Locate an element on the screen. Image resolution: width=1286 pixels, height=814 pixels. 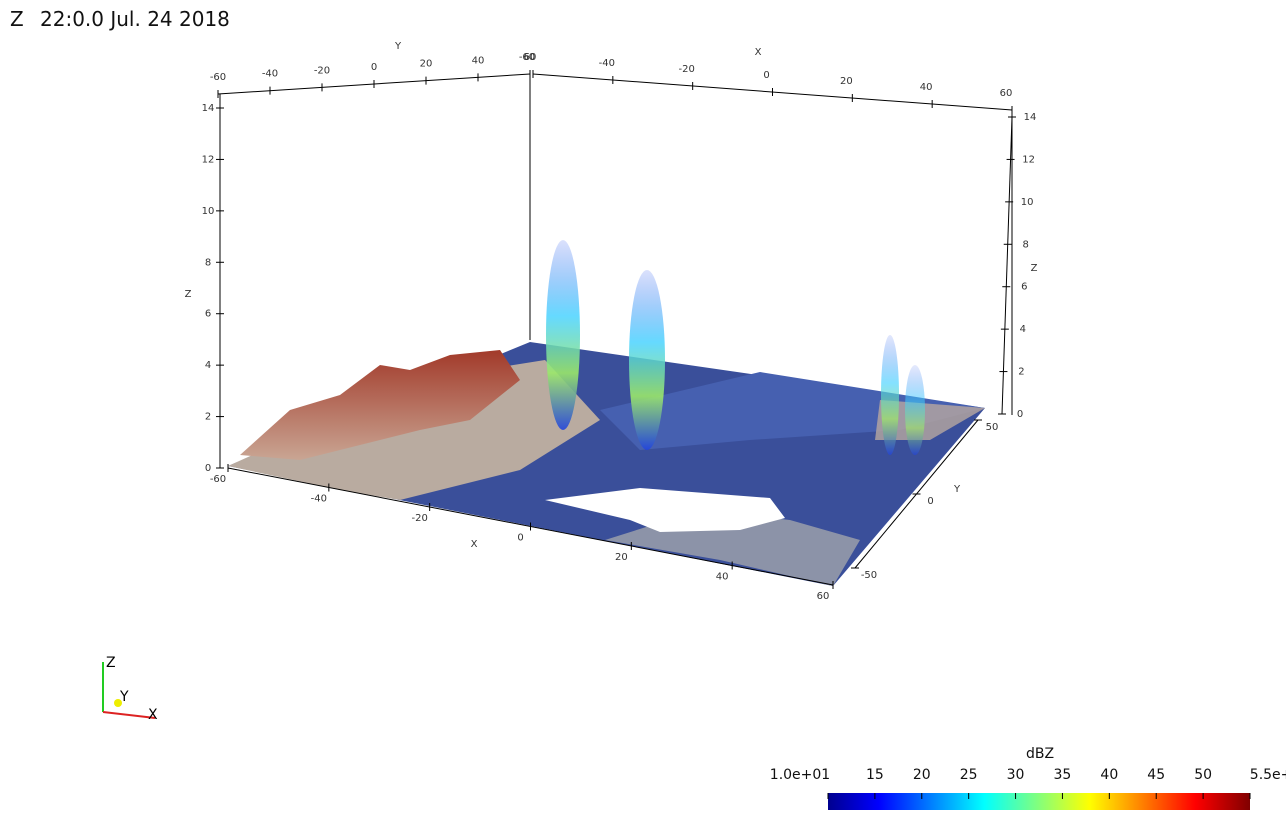
tick-label: 50 is located at coordinates (992, 427).